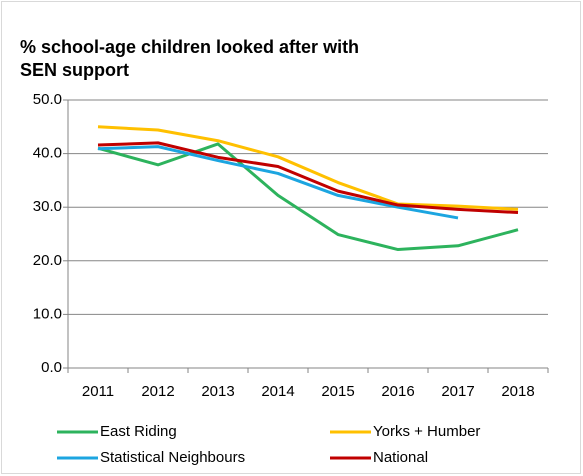  I want to click on x-tick-label: 2017, so click(457, 391).